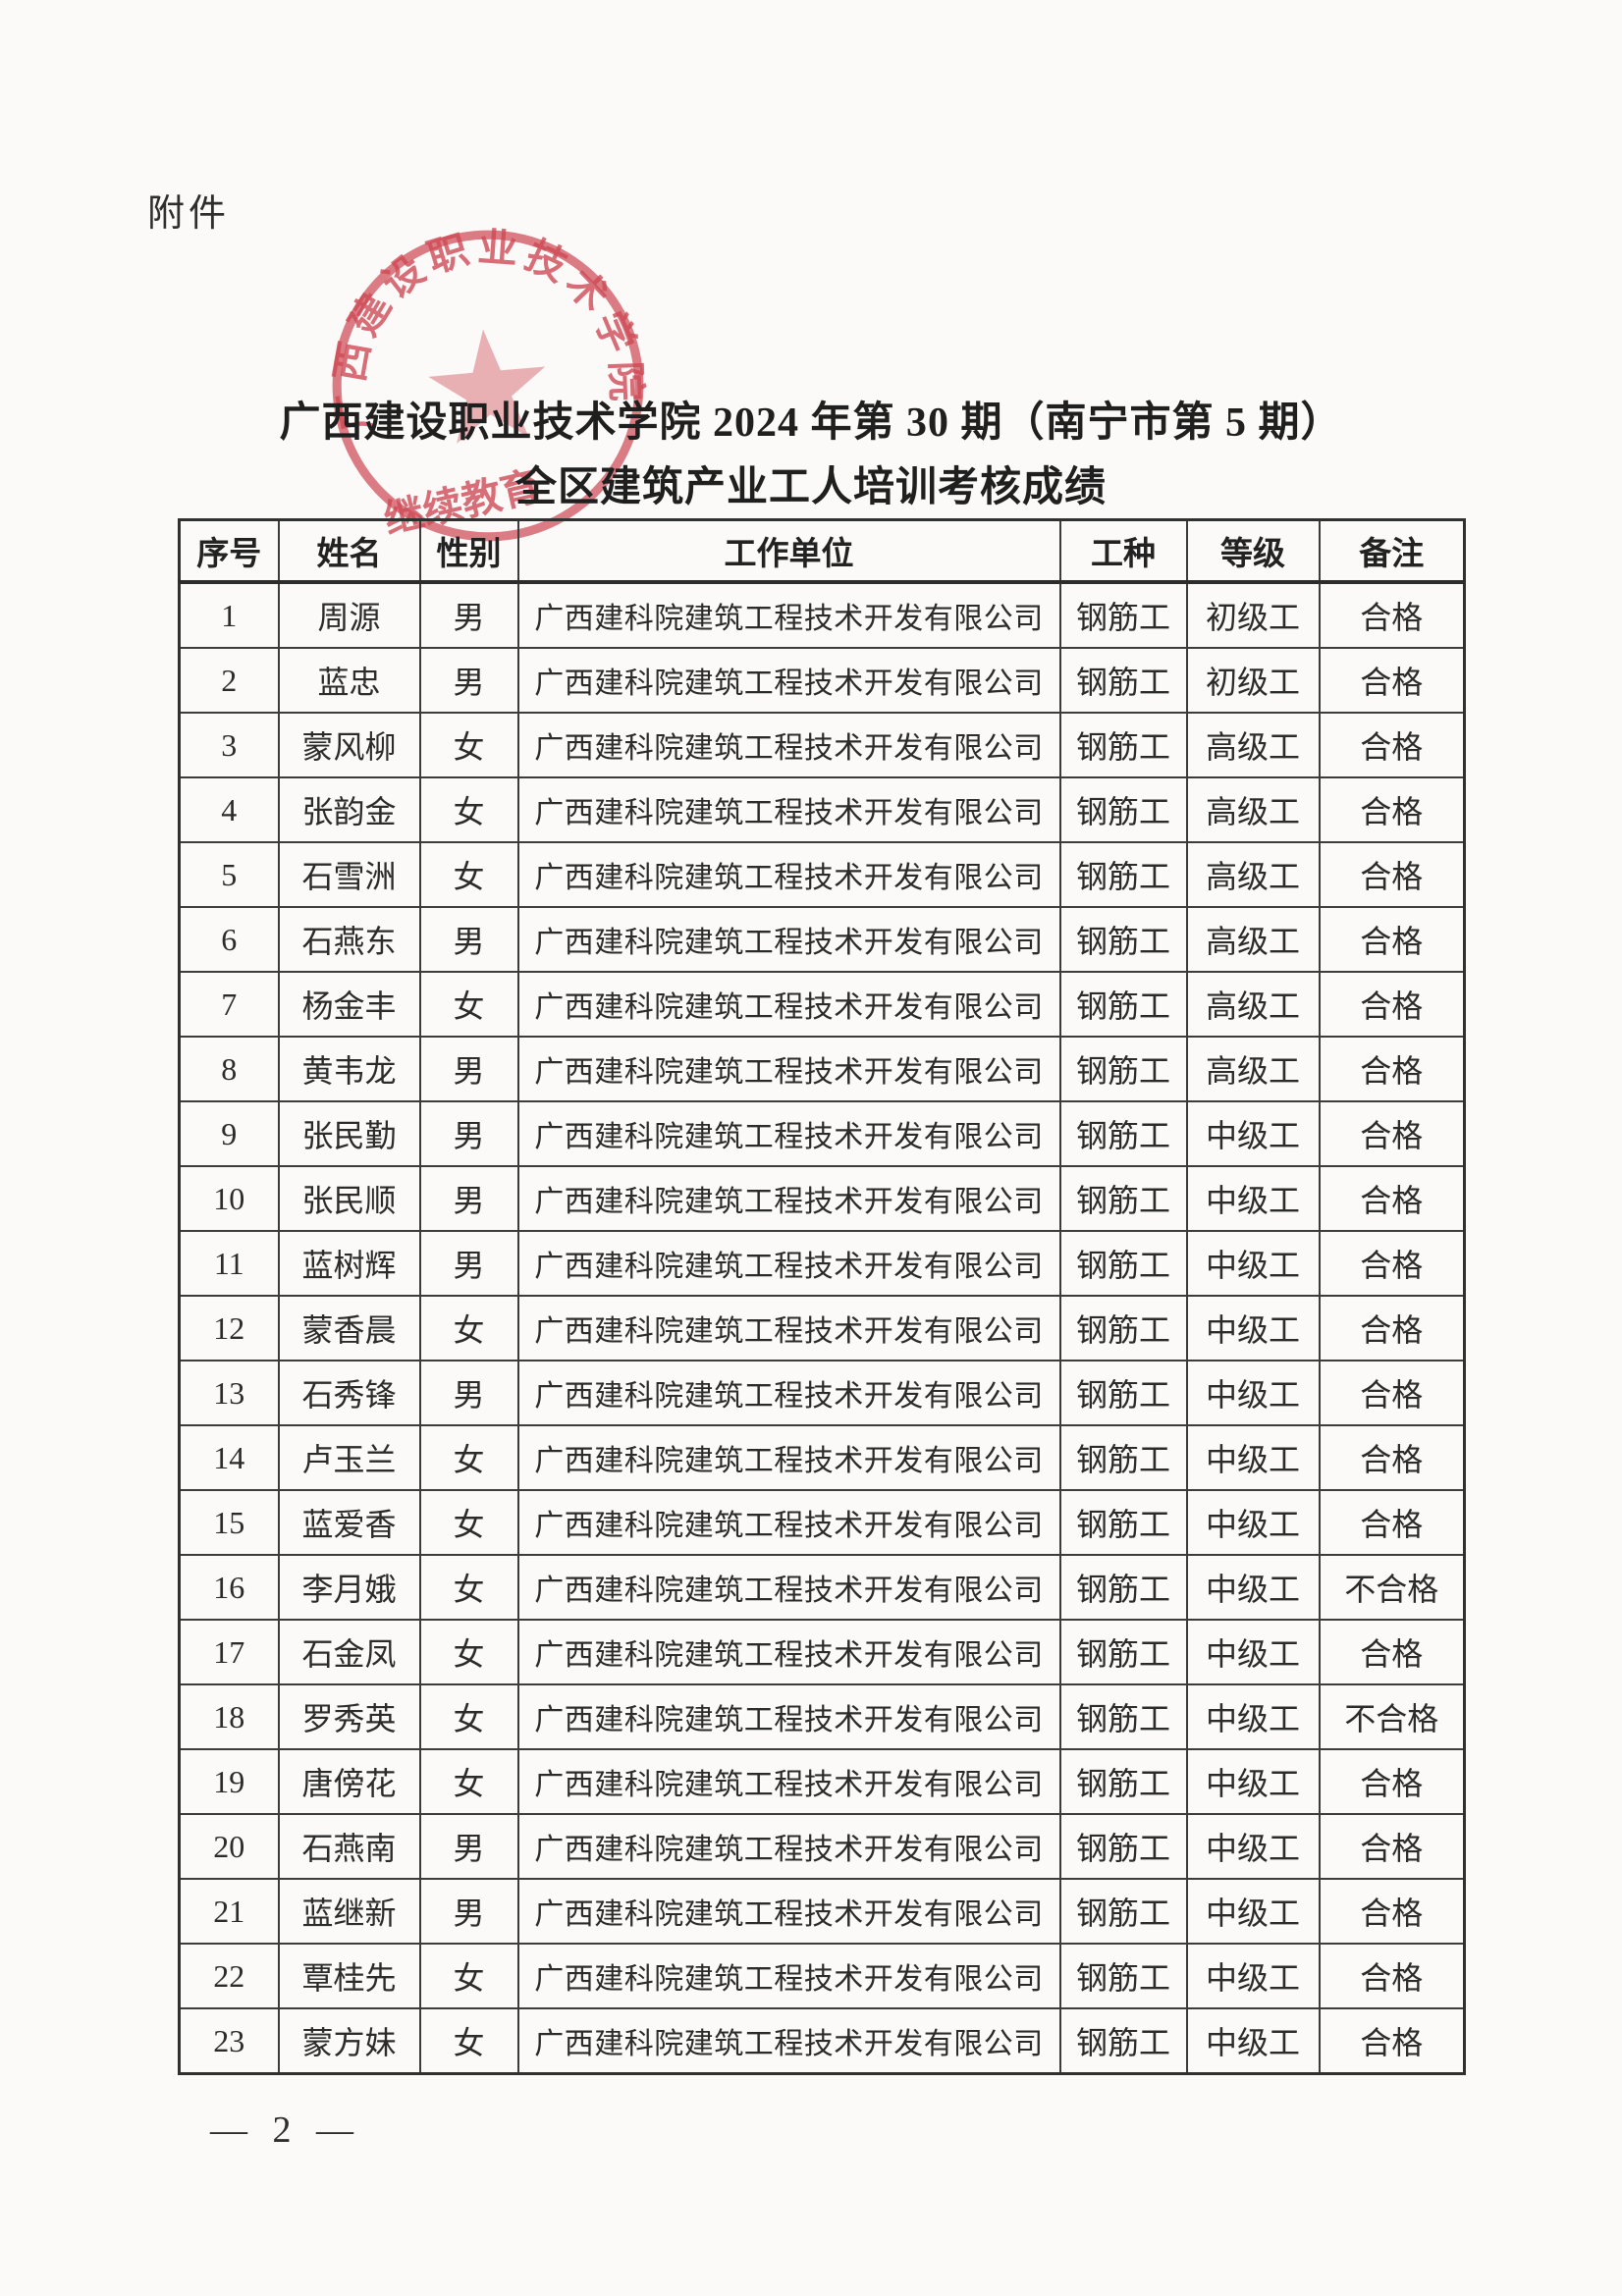  Describe the element at coordinates (349, 1005) in the screenshot. I see `table-cell: 杨金丰` at that location.